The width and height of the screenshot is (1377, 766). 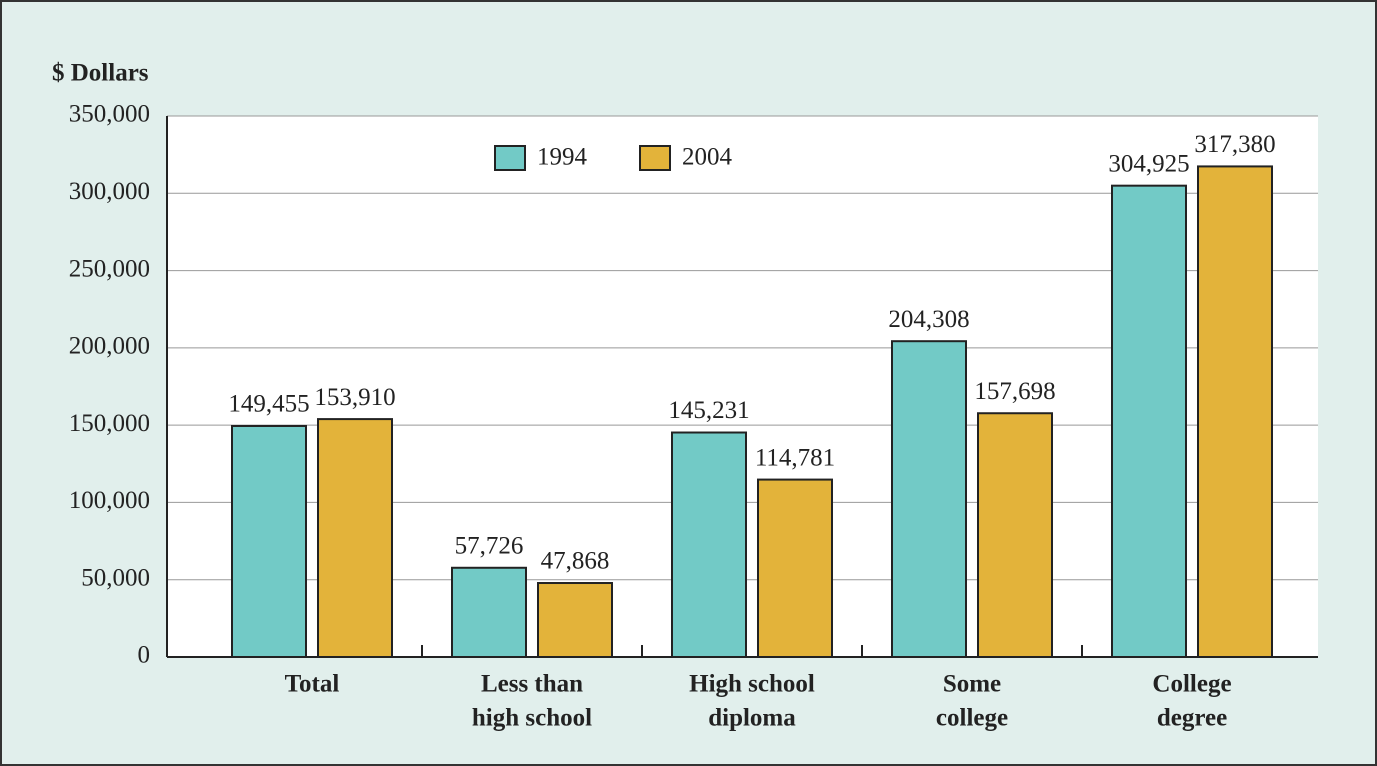 I want to click on value-label: 145,231, so click(x=708, y=410).